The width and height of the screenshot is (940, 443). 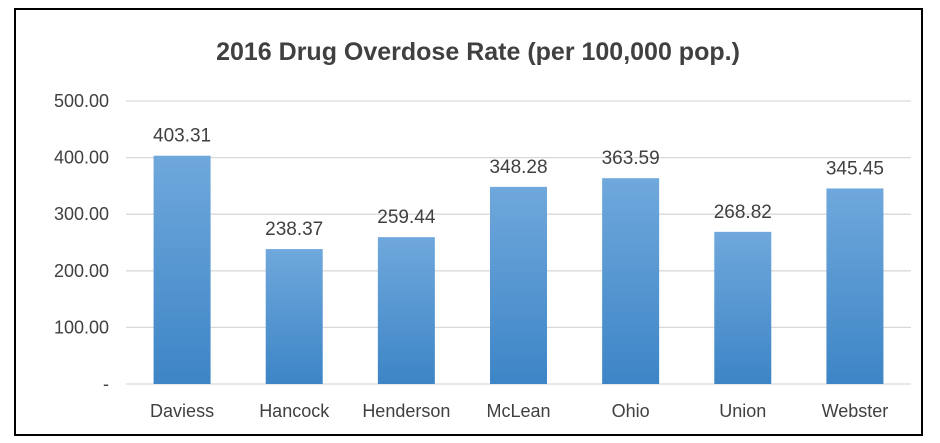 What do you see at coordinates (855, 411) in the screenshot?
I see `category-label: Webster` at bounding box center [855, 411].